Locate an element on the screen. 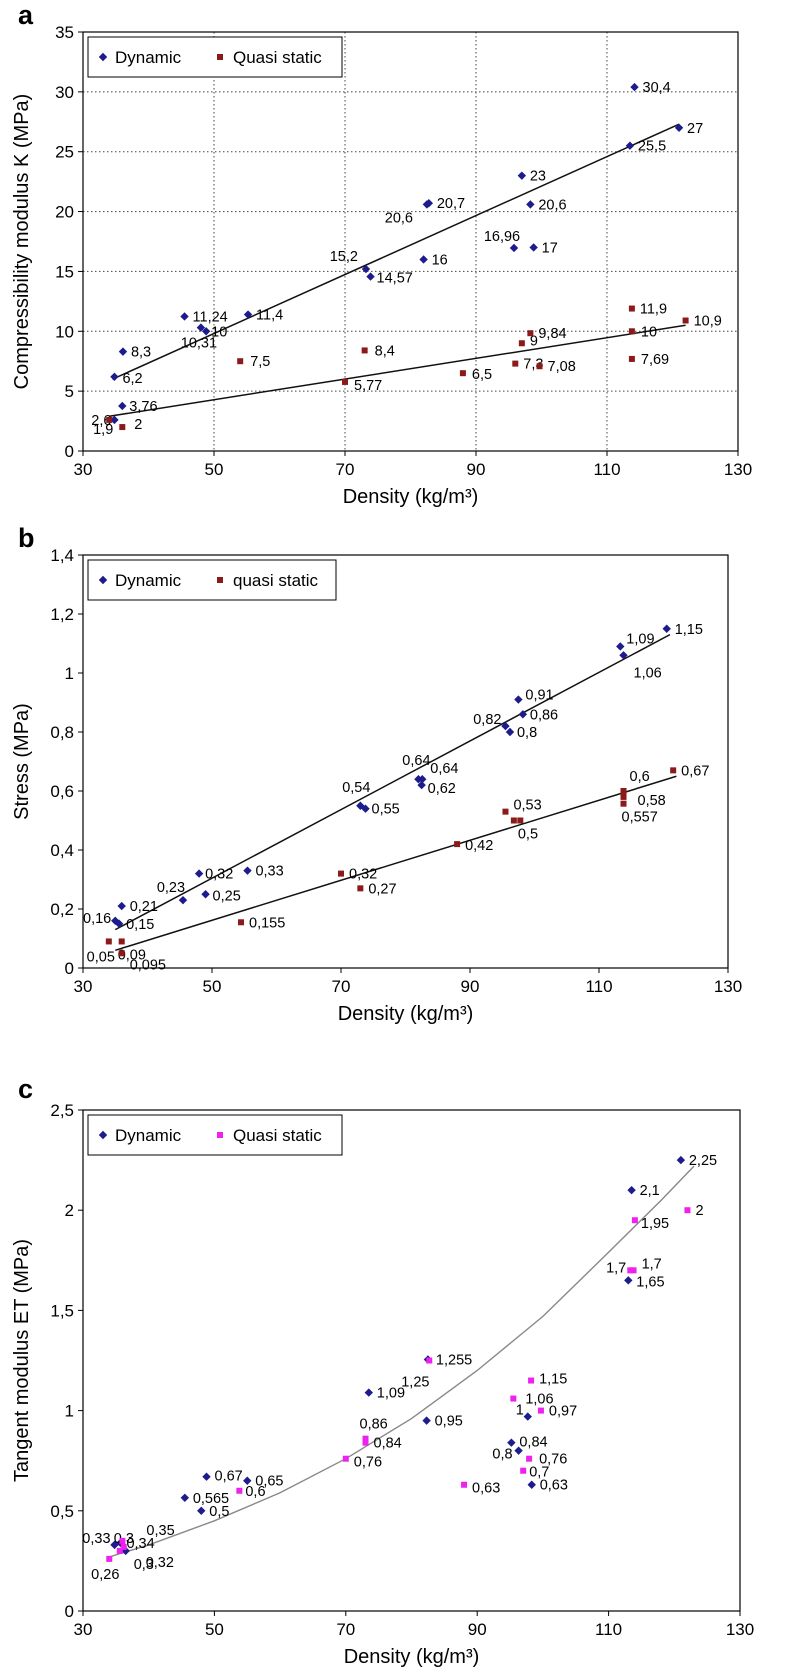  data-label: 0,5 is located at coordinates (219, 1512).